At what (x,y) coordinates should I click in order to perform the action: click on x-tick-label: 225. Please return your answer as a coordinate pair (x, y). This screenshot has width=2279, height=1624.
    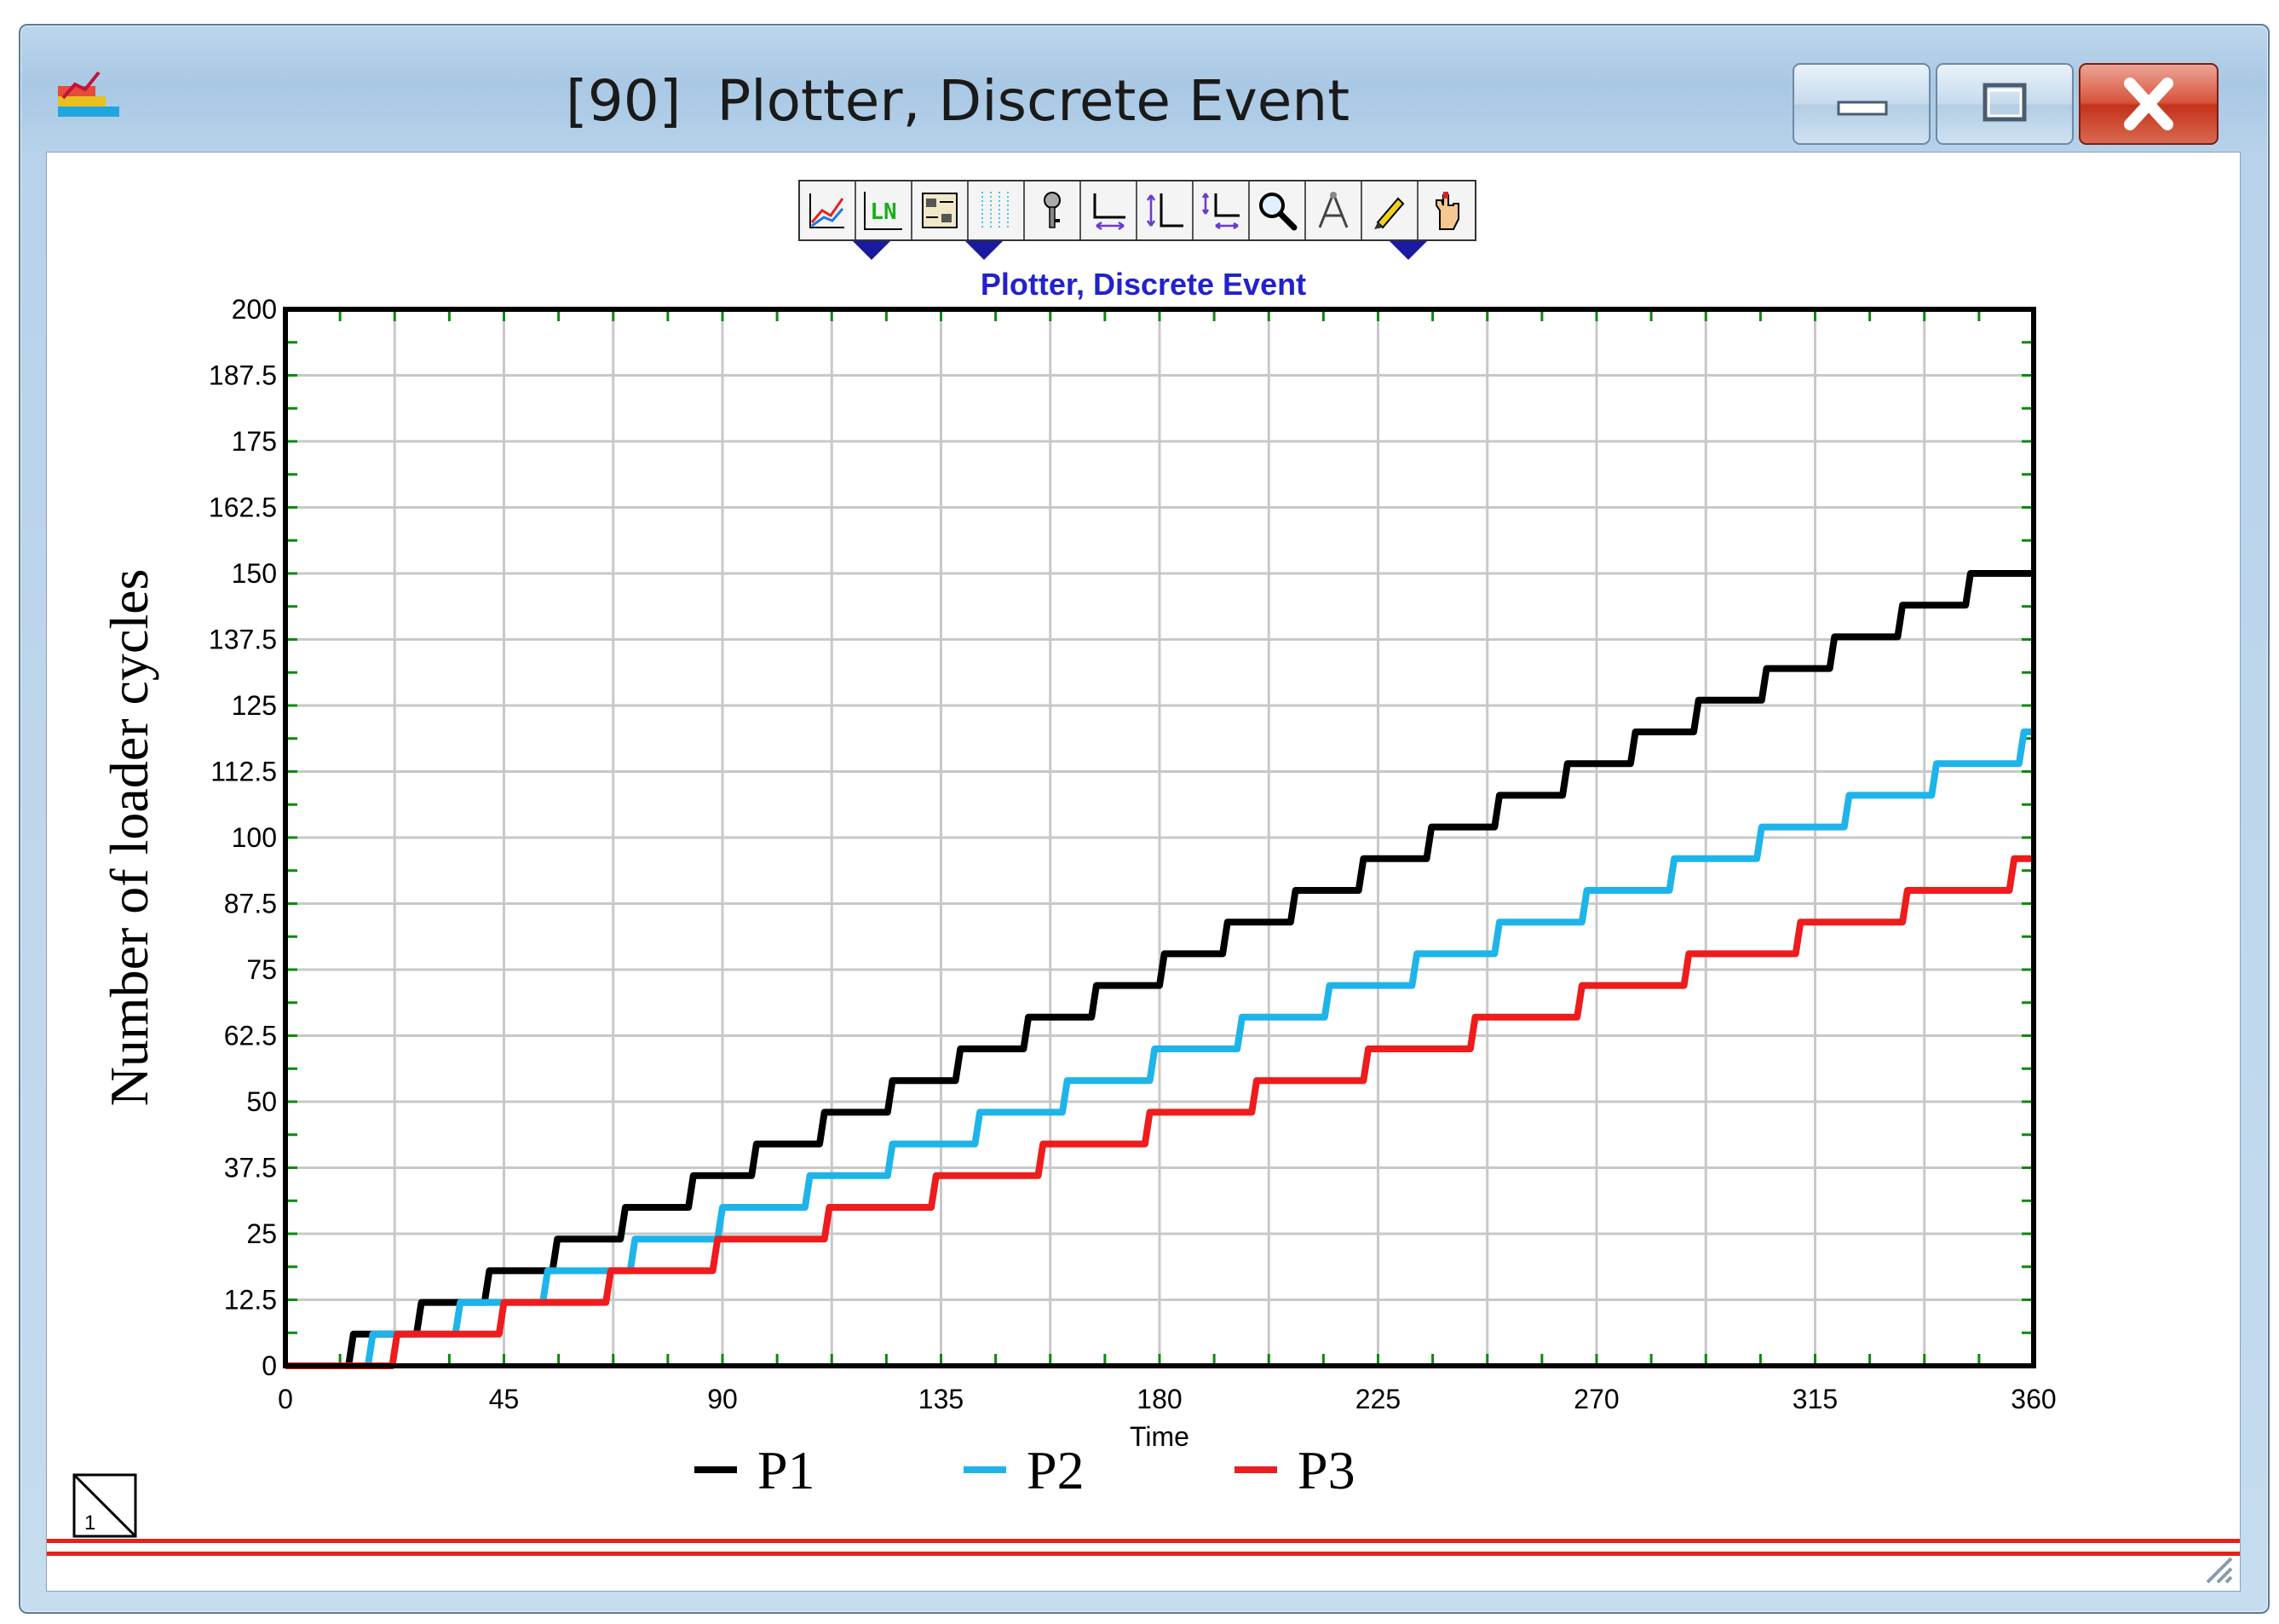
    Looking at the image, I should click on (1378, 1399).